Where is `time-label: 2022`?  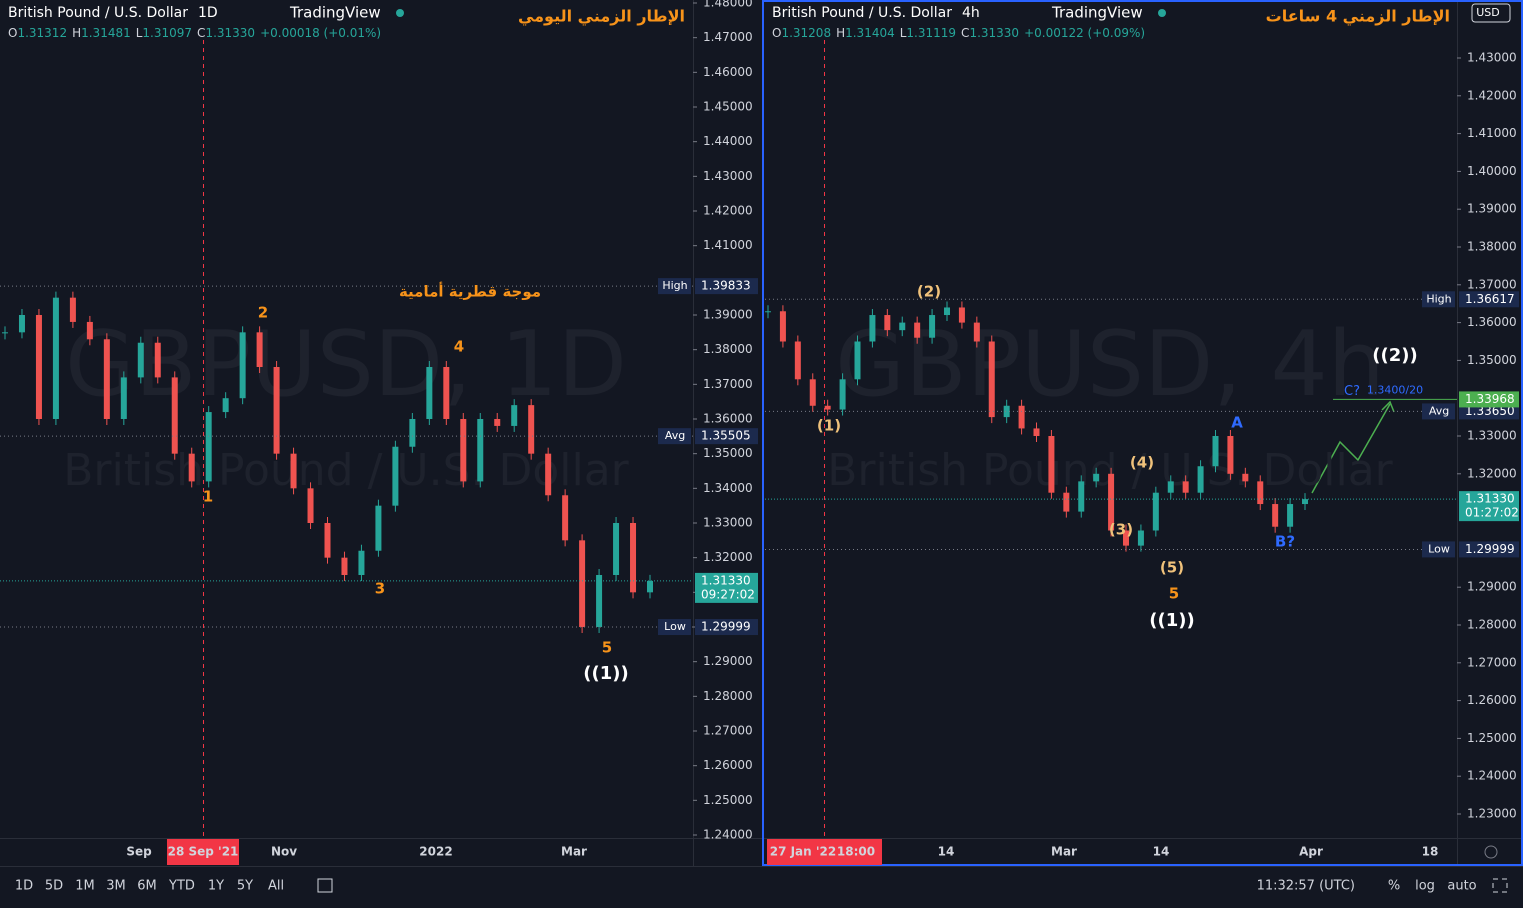 time-label: 2022 is located at coordinates (435, 852).